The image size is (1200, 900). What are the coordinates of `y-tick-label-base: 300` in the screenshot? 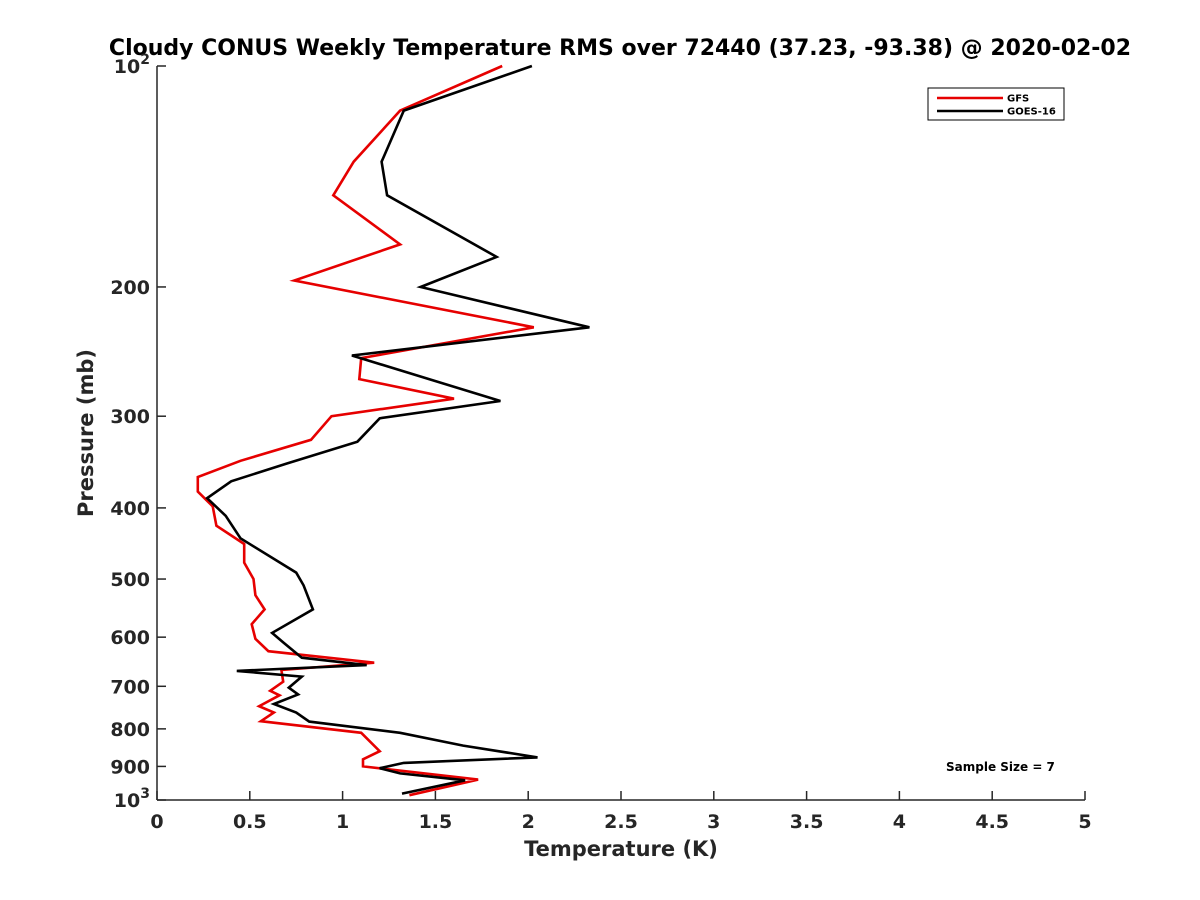 It's located at (130, 417).